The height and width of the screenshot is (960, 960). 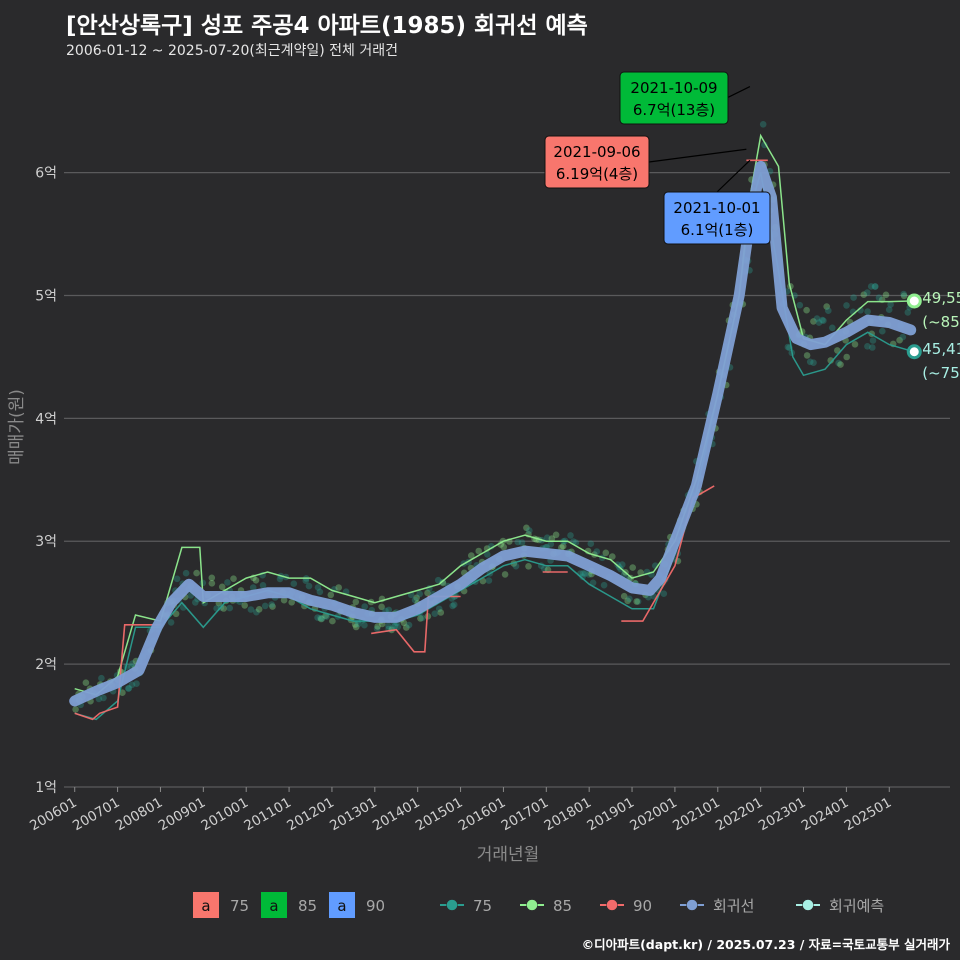 I want to click on legend-label: 회귀예측, so click(x=856, y=906).